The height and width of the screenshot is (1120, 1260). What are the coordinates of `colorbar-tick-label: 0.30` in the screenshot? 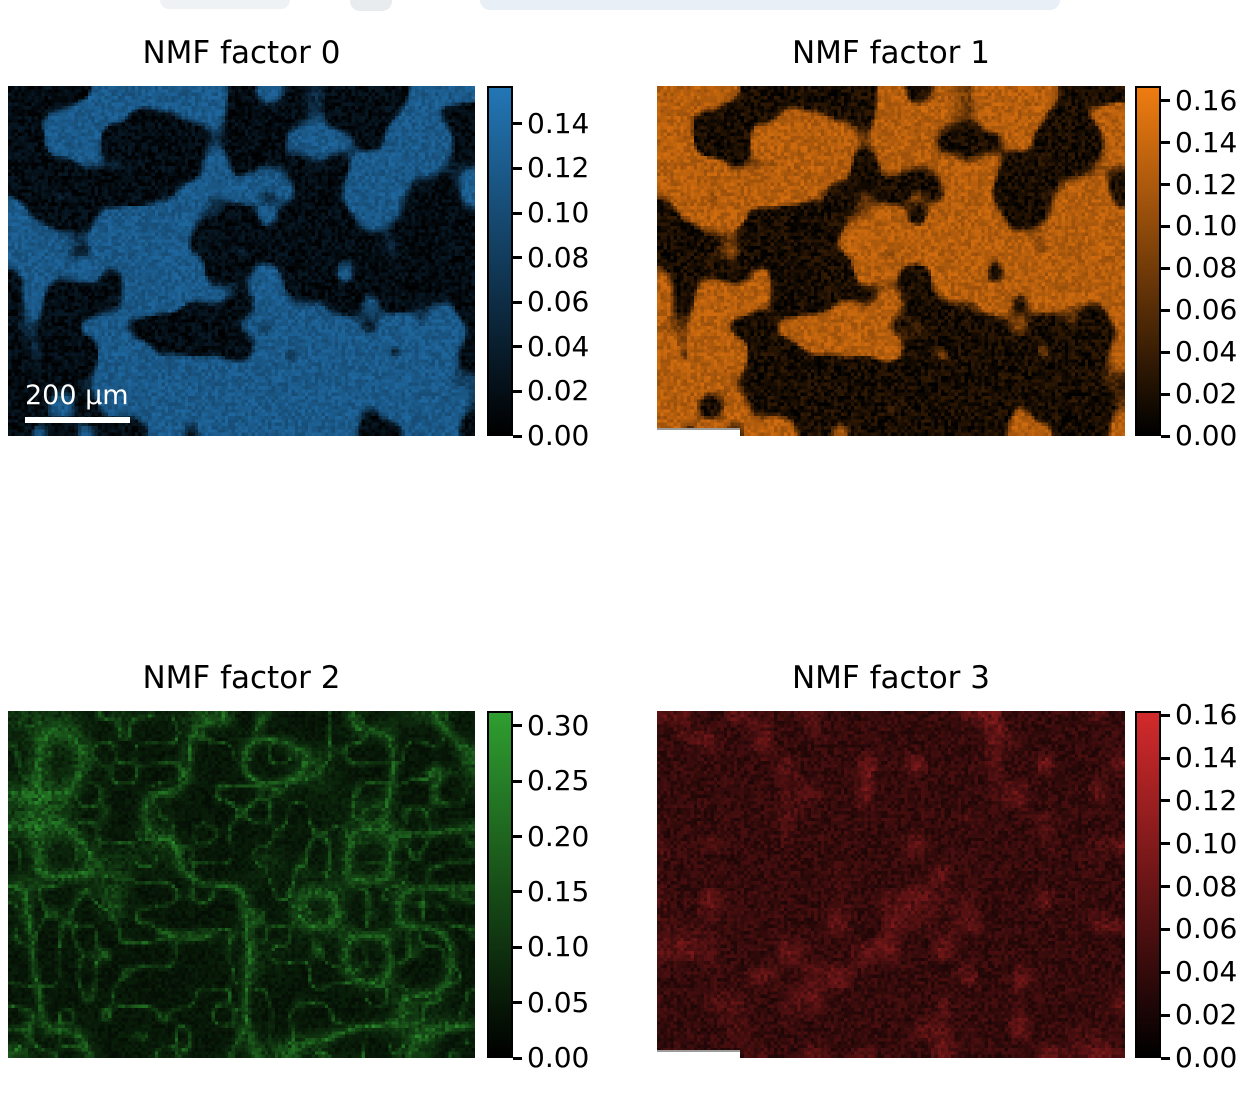 It's located at (558, 725).